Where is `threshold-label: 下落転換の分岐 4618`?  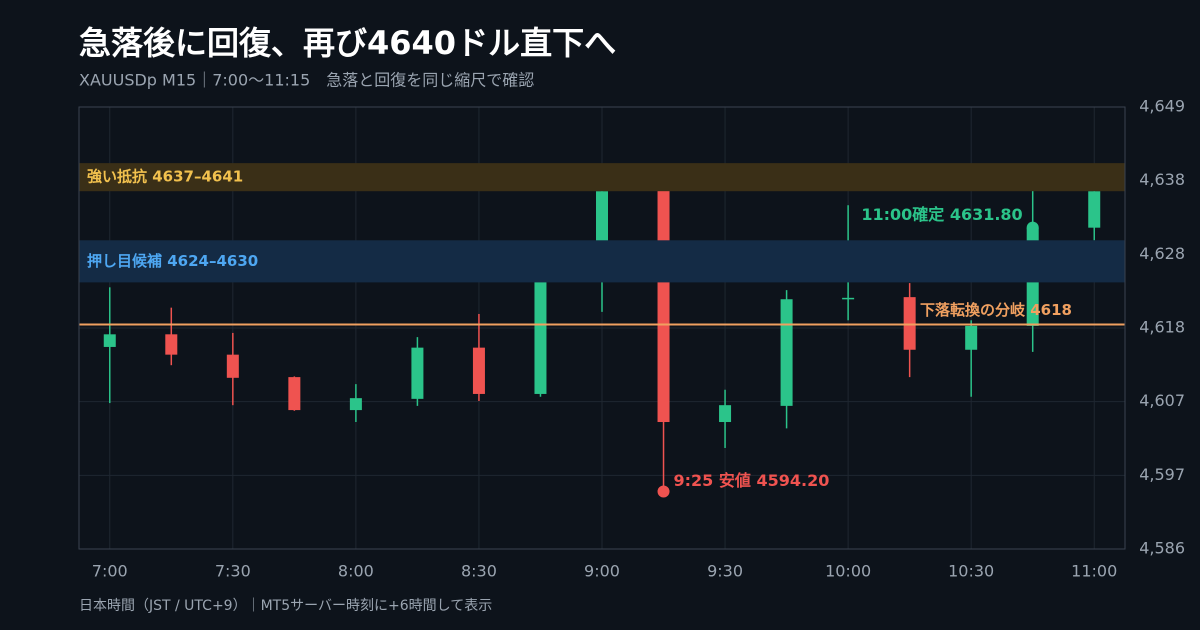
threshold-label: 下落転換の分岐 4618 is located at coordinates (996, 310).